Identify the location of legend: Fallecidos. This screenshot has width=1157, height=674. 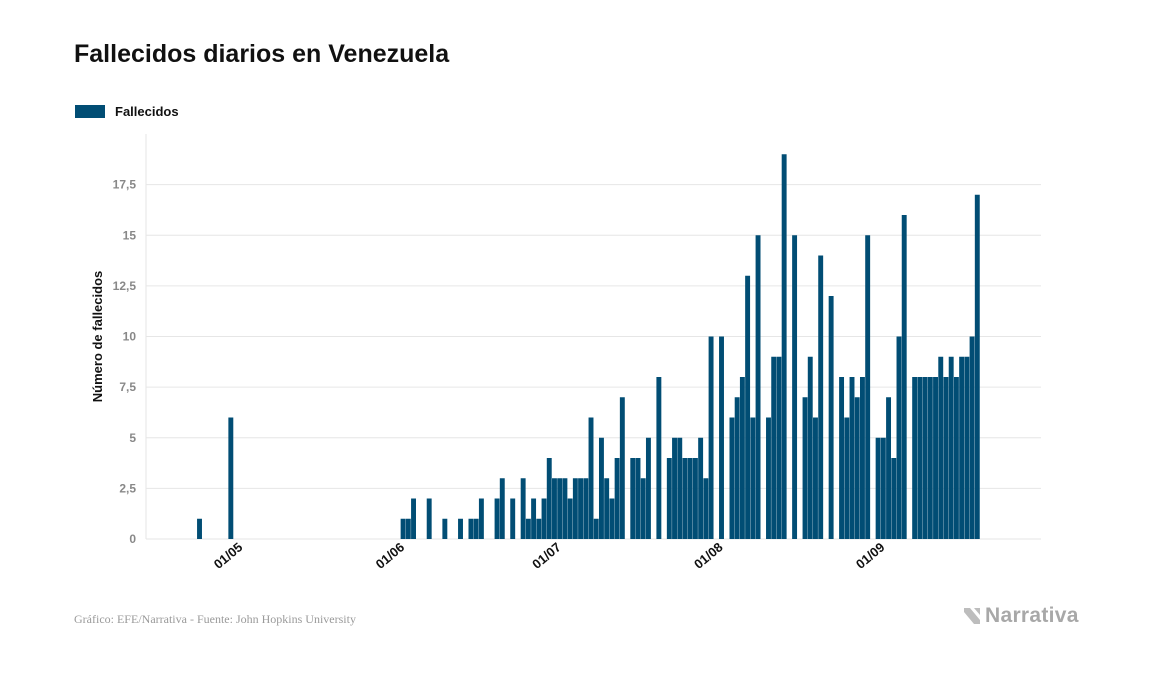
(127, 111).